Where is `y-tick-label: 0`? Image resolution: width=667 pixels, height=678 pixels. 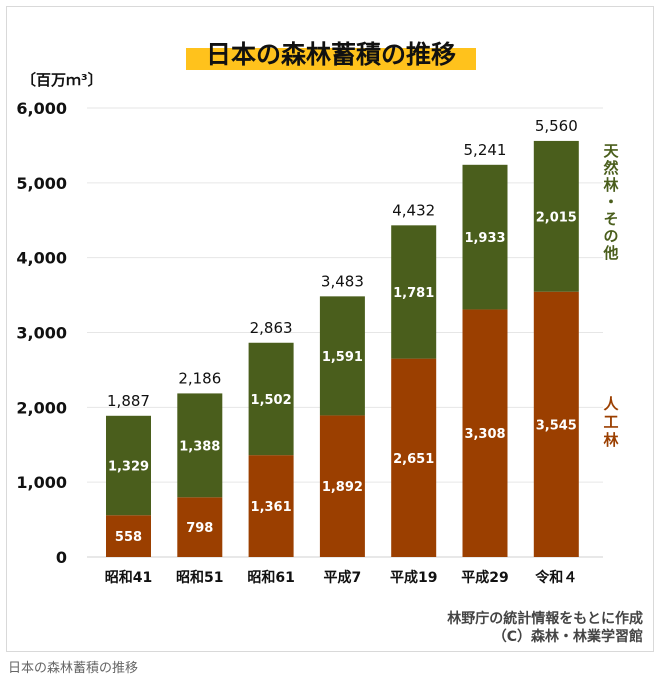 y-tick-label: 0 is located at coordinates (61, 557).